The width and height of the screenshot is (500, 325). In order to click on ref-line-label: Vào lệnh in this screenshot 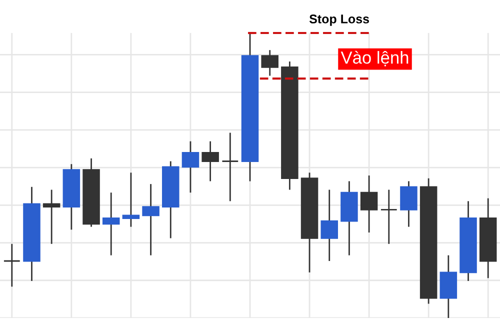, I will do `click(374, 58)`.